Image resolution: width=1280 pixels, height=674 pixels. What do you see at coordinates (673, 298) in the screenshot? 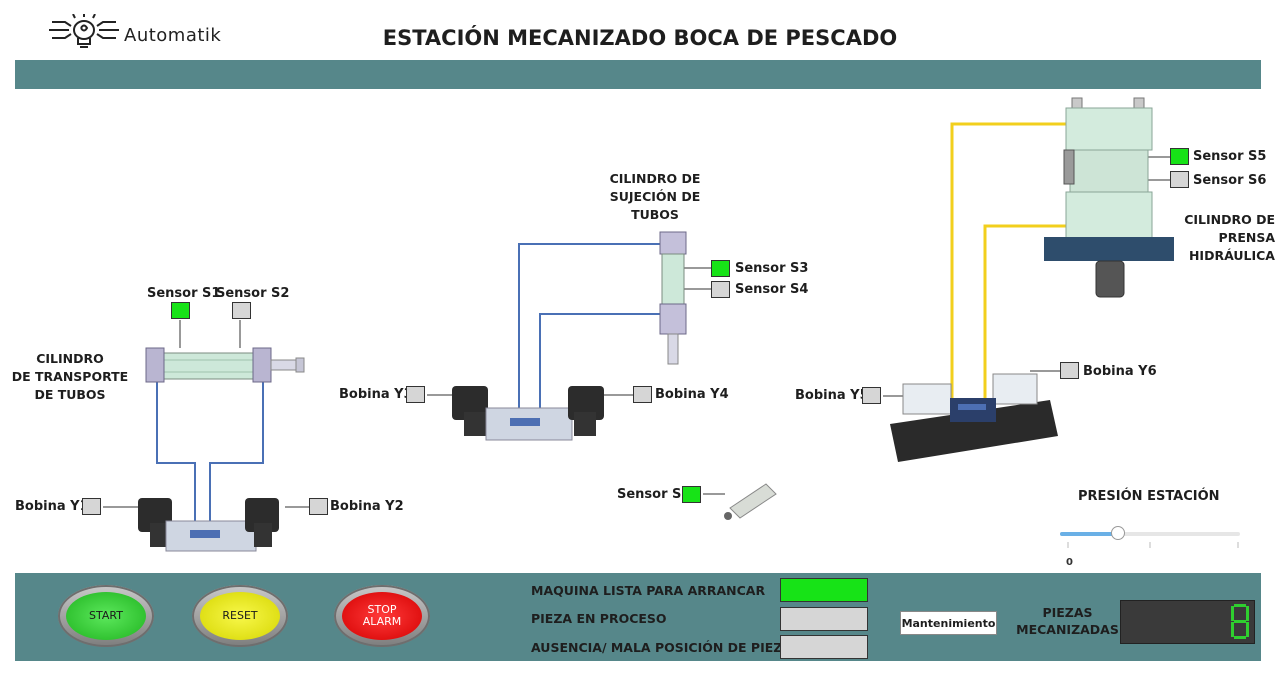
I see `clamp-cylinder-graphic` at bounding box center [673, 298].